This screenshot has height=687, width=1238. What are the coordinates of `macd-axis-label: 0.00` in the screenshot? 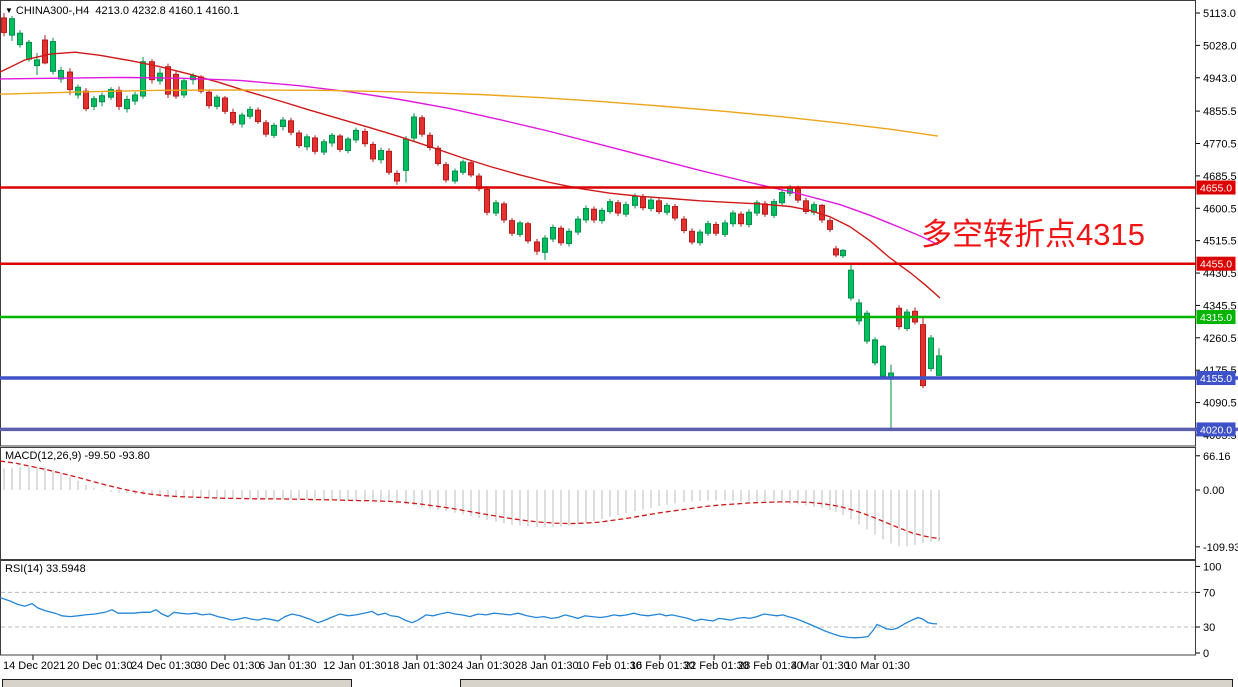 It's located at (1213, 491).